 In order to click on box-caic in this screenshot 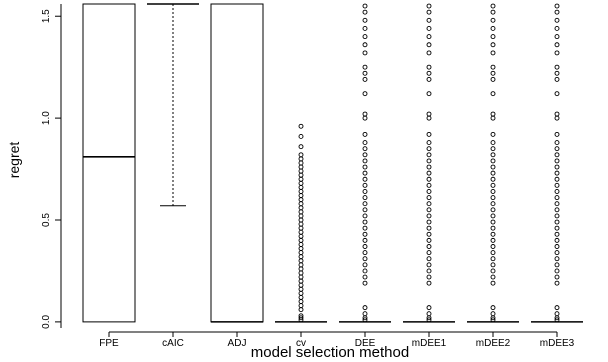, I will do `click(173, 105)`.